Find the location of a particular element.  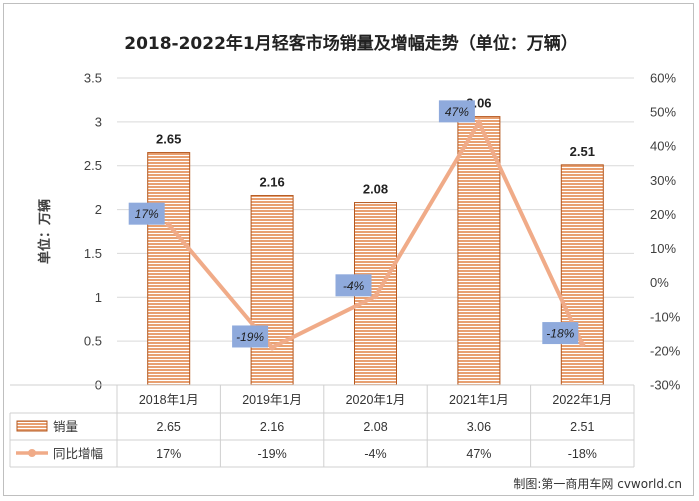

legend-label-sales: 销量 is located at coordinates (65, 427).